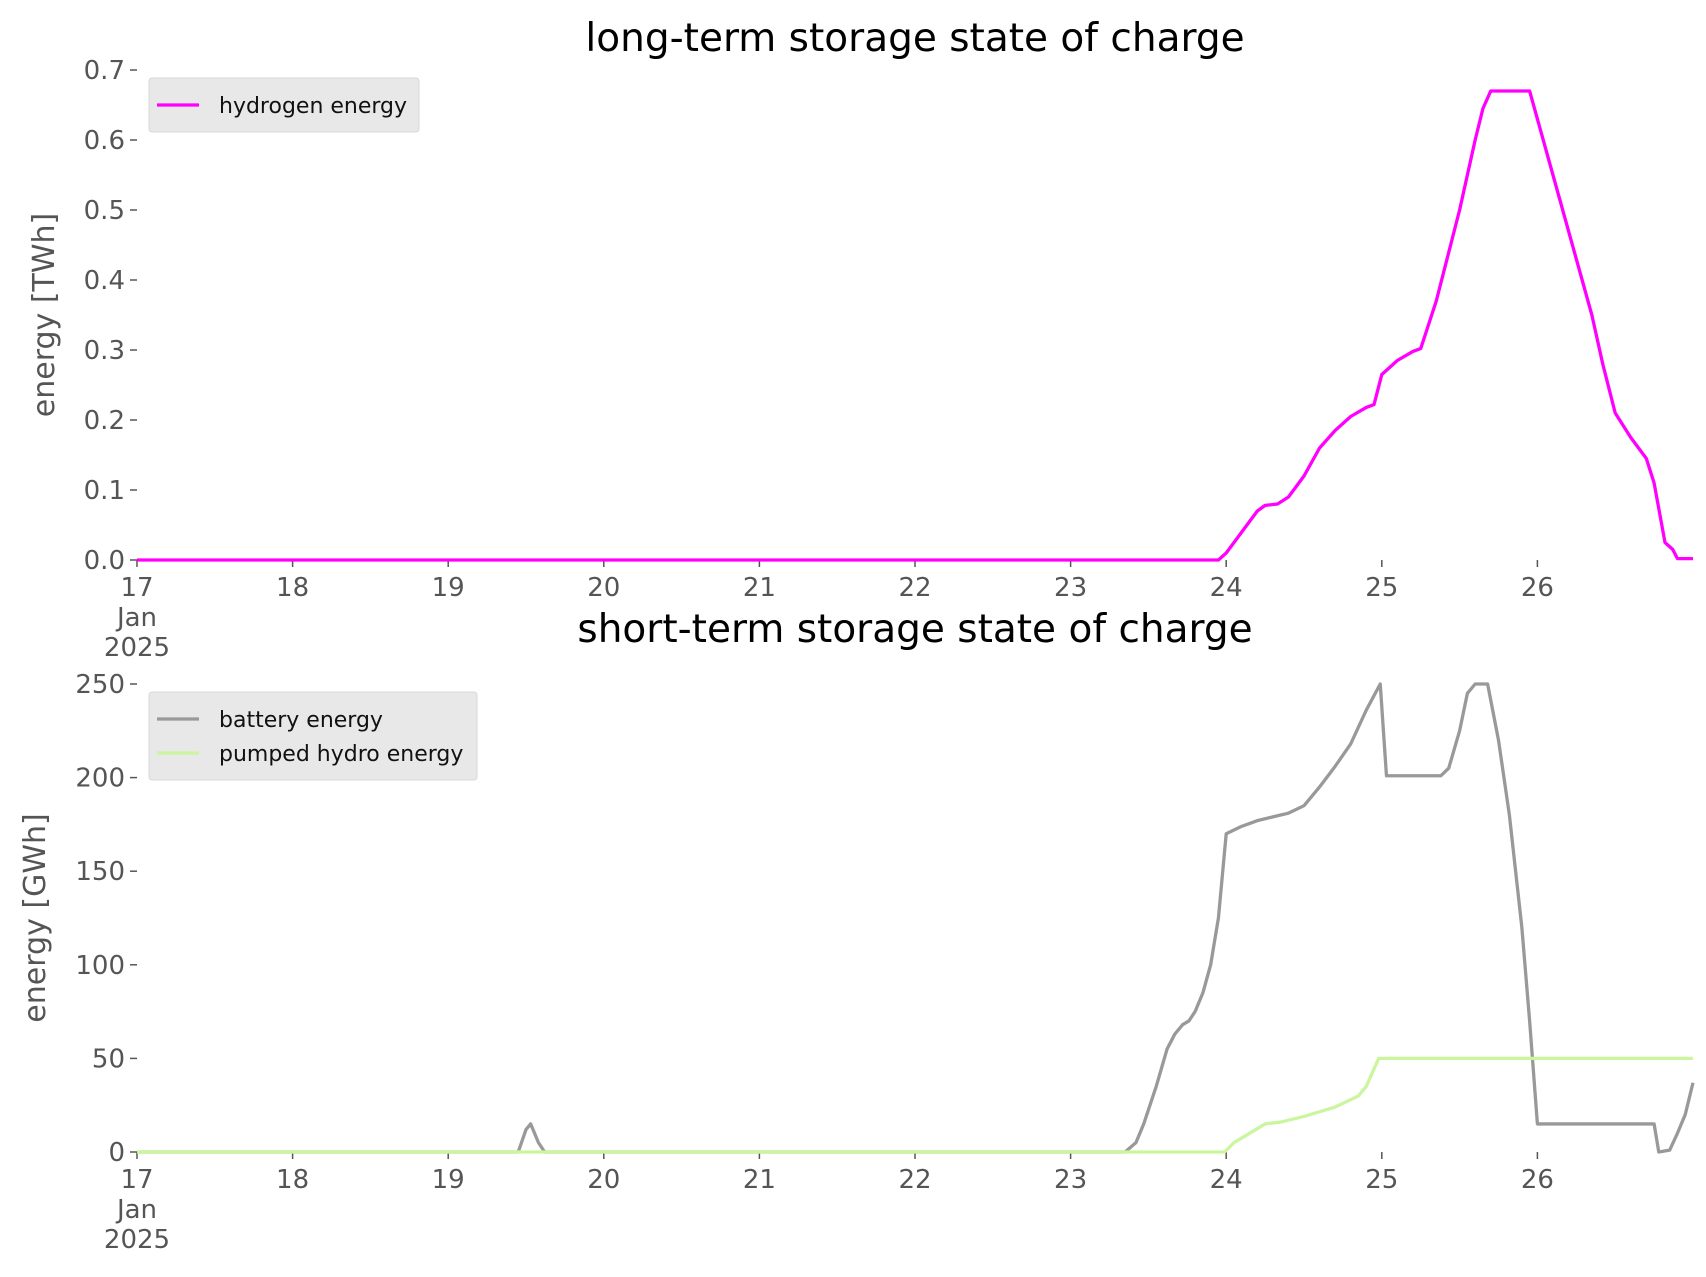 The image size is (1706, 1277). What do you see at coordinates (301, 720) in the screenshot?
I see `legend-label: battery energy` at bounding box center [301, 720].